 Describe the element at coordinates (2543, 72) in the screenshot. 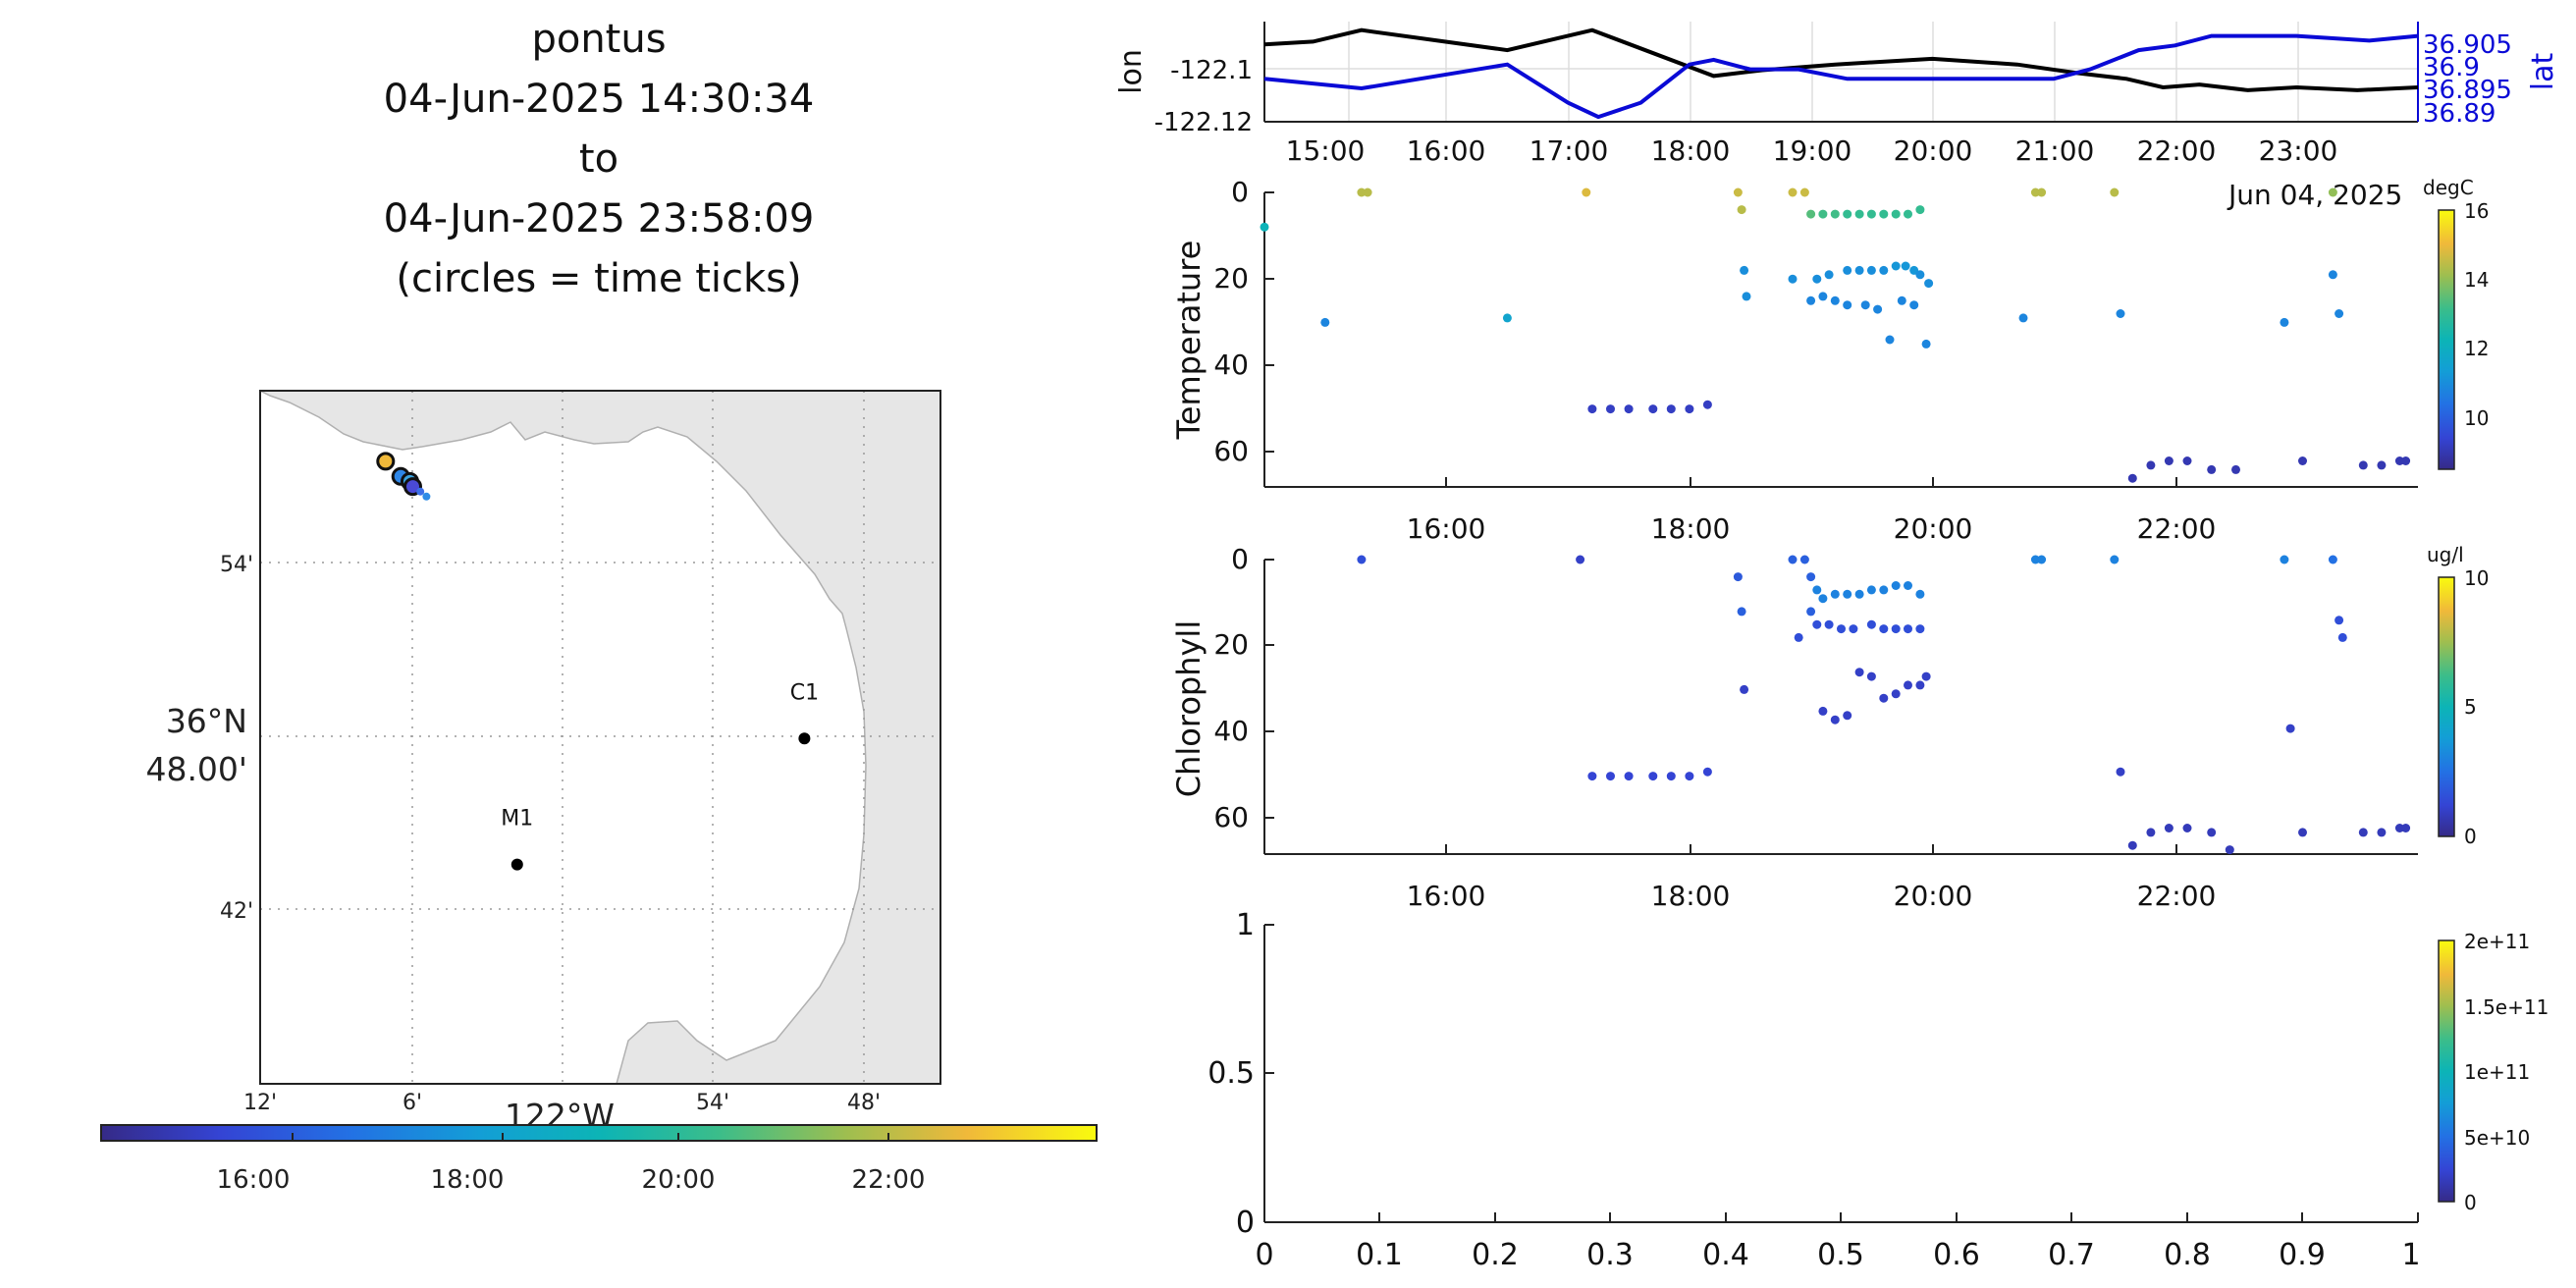

I see `lat-axis-label: lat` at that location.